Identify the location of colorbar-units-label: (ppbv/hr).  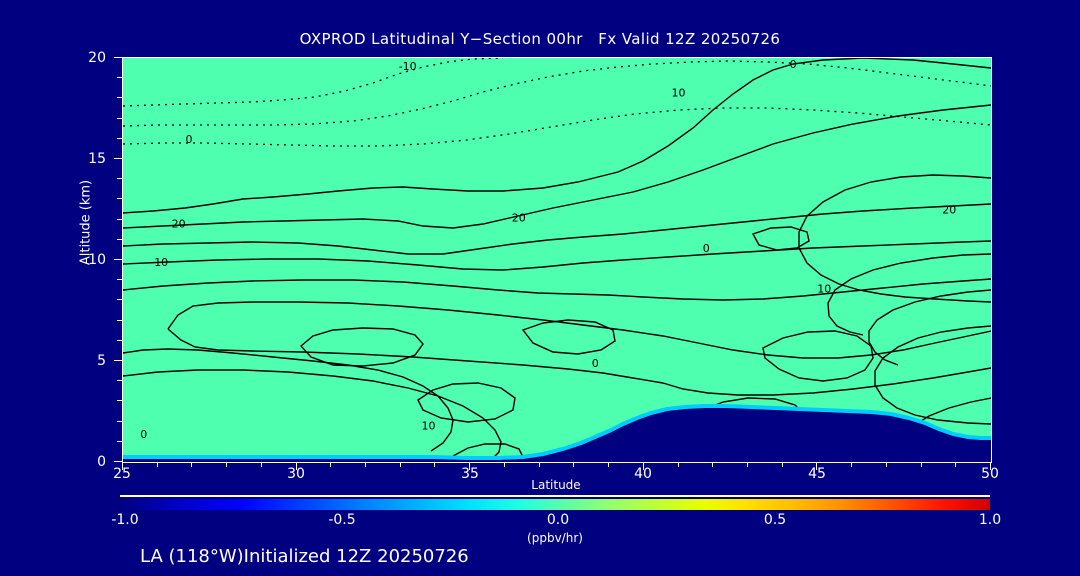
(555, 538).